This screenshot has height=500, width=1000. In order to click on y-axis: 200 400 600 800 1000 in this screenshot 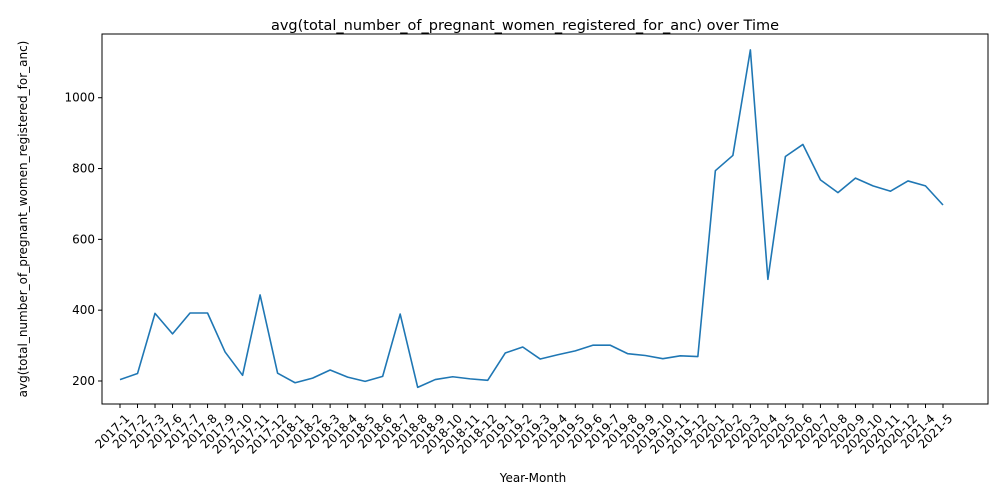, I will do `click(83, 239)`.